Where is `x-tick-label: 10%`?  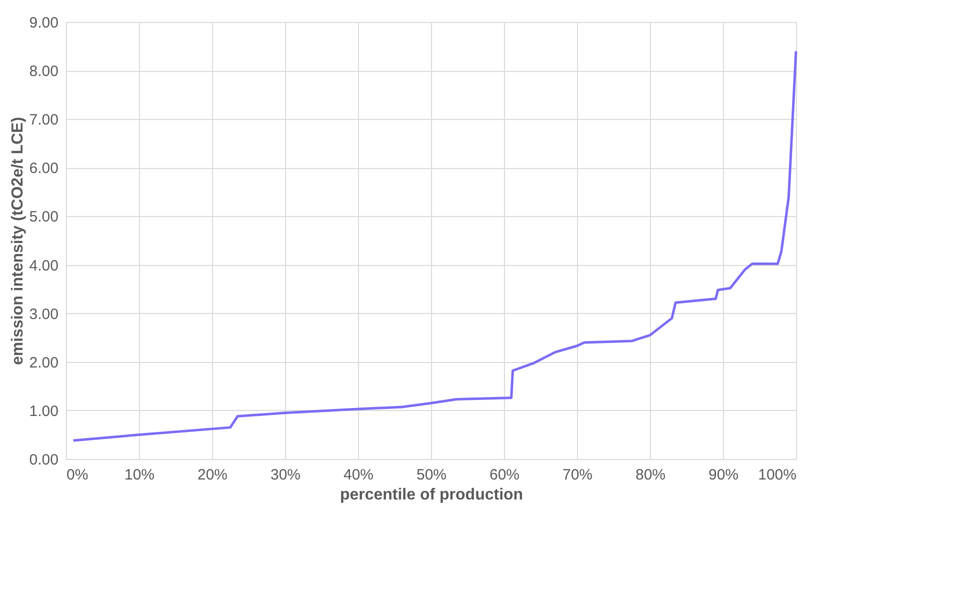 x-tick-label: 10% is located at coordinates (139, 475).